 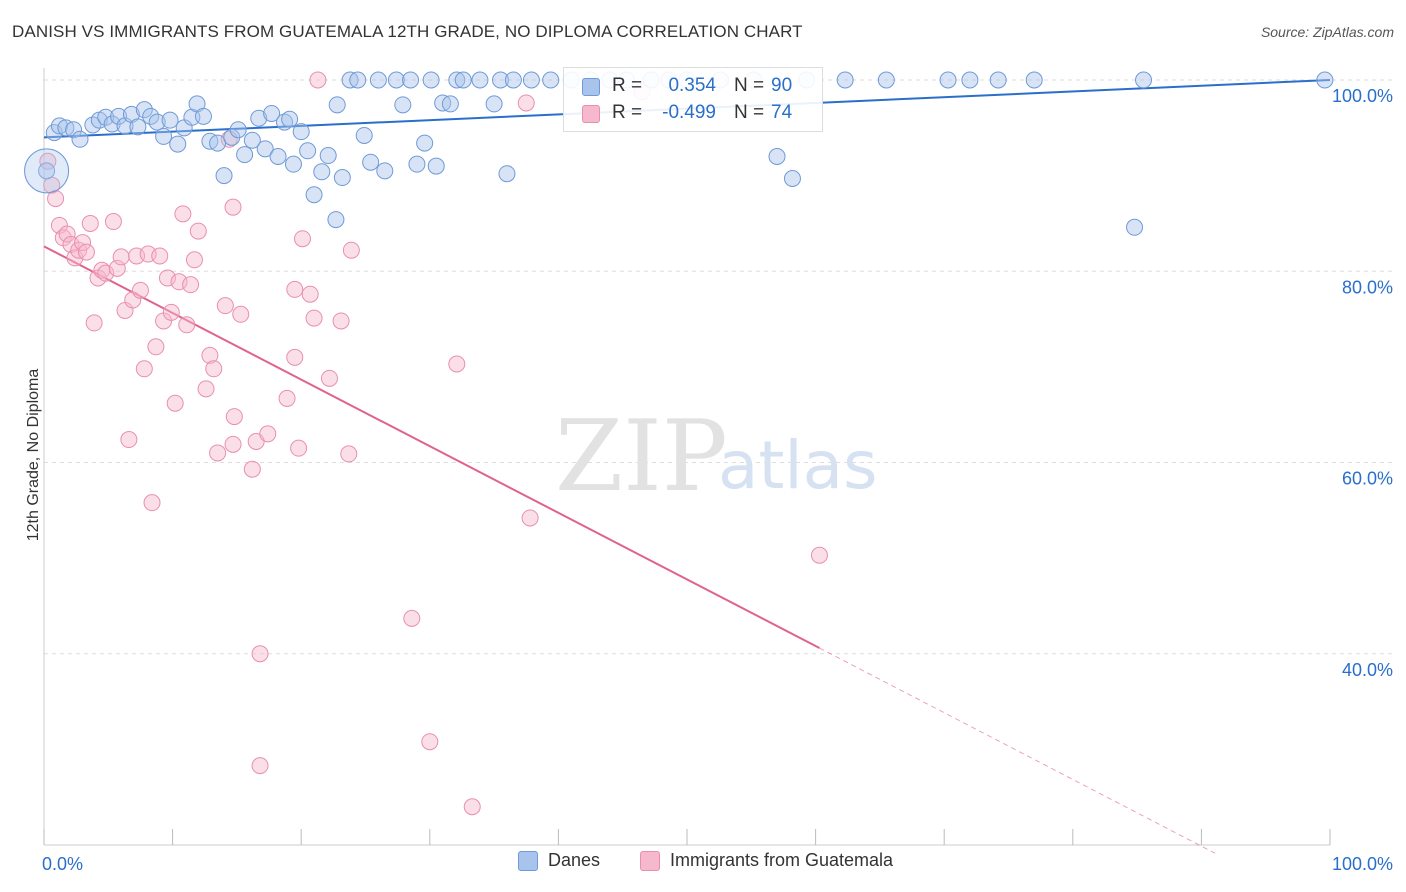 I want to click on legend-swatch-danes, so click(x=528, y=860).